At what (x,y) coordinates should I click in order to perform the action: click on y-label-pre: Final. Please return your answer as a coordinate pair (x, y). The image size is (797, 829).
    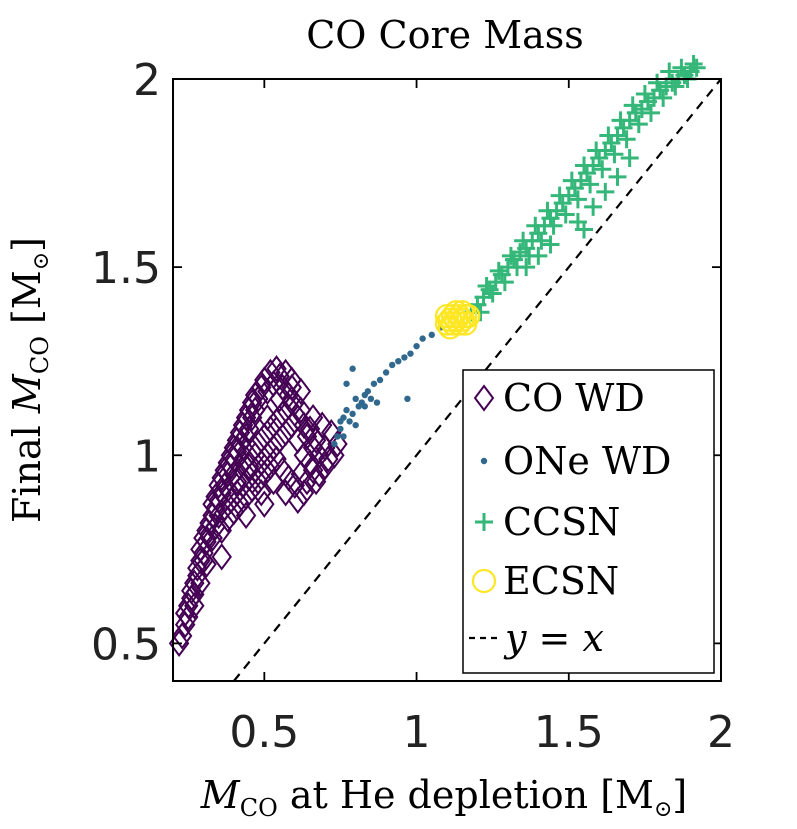
    Looking at the image, I should click on (27, 468).